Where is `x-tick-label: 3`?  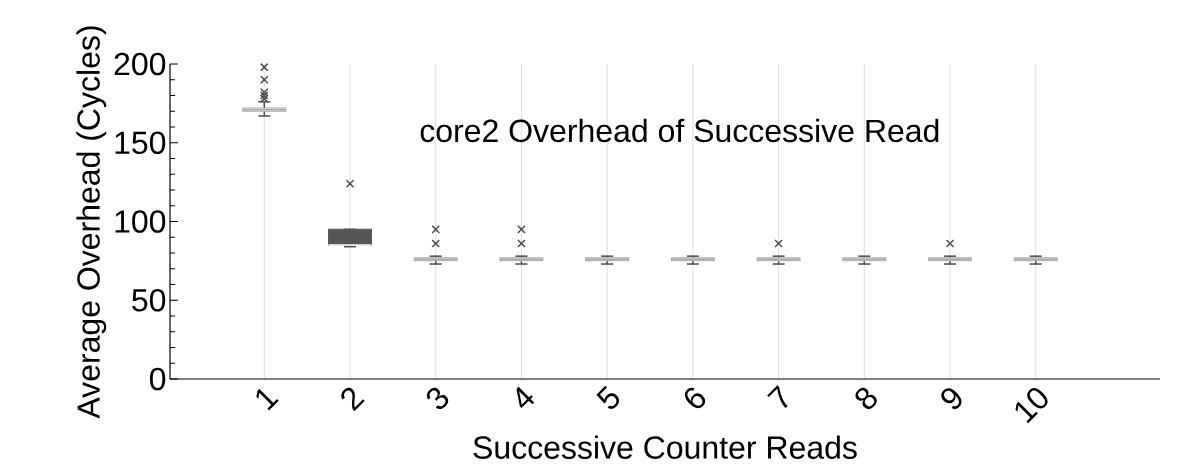
x-tick-label: 3 is located at coordinates (437, 398).